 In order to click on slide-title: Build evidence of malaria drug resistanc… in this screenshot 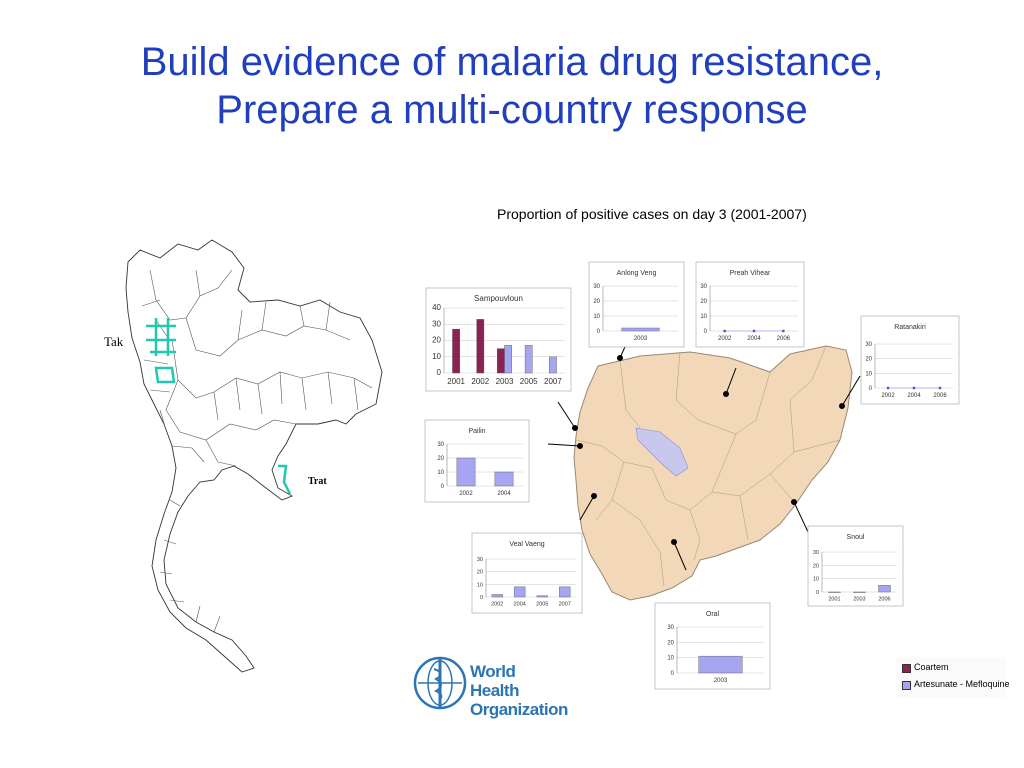, I will do `click(512, 86)`.